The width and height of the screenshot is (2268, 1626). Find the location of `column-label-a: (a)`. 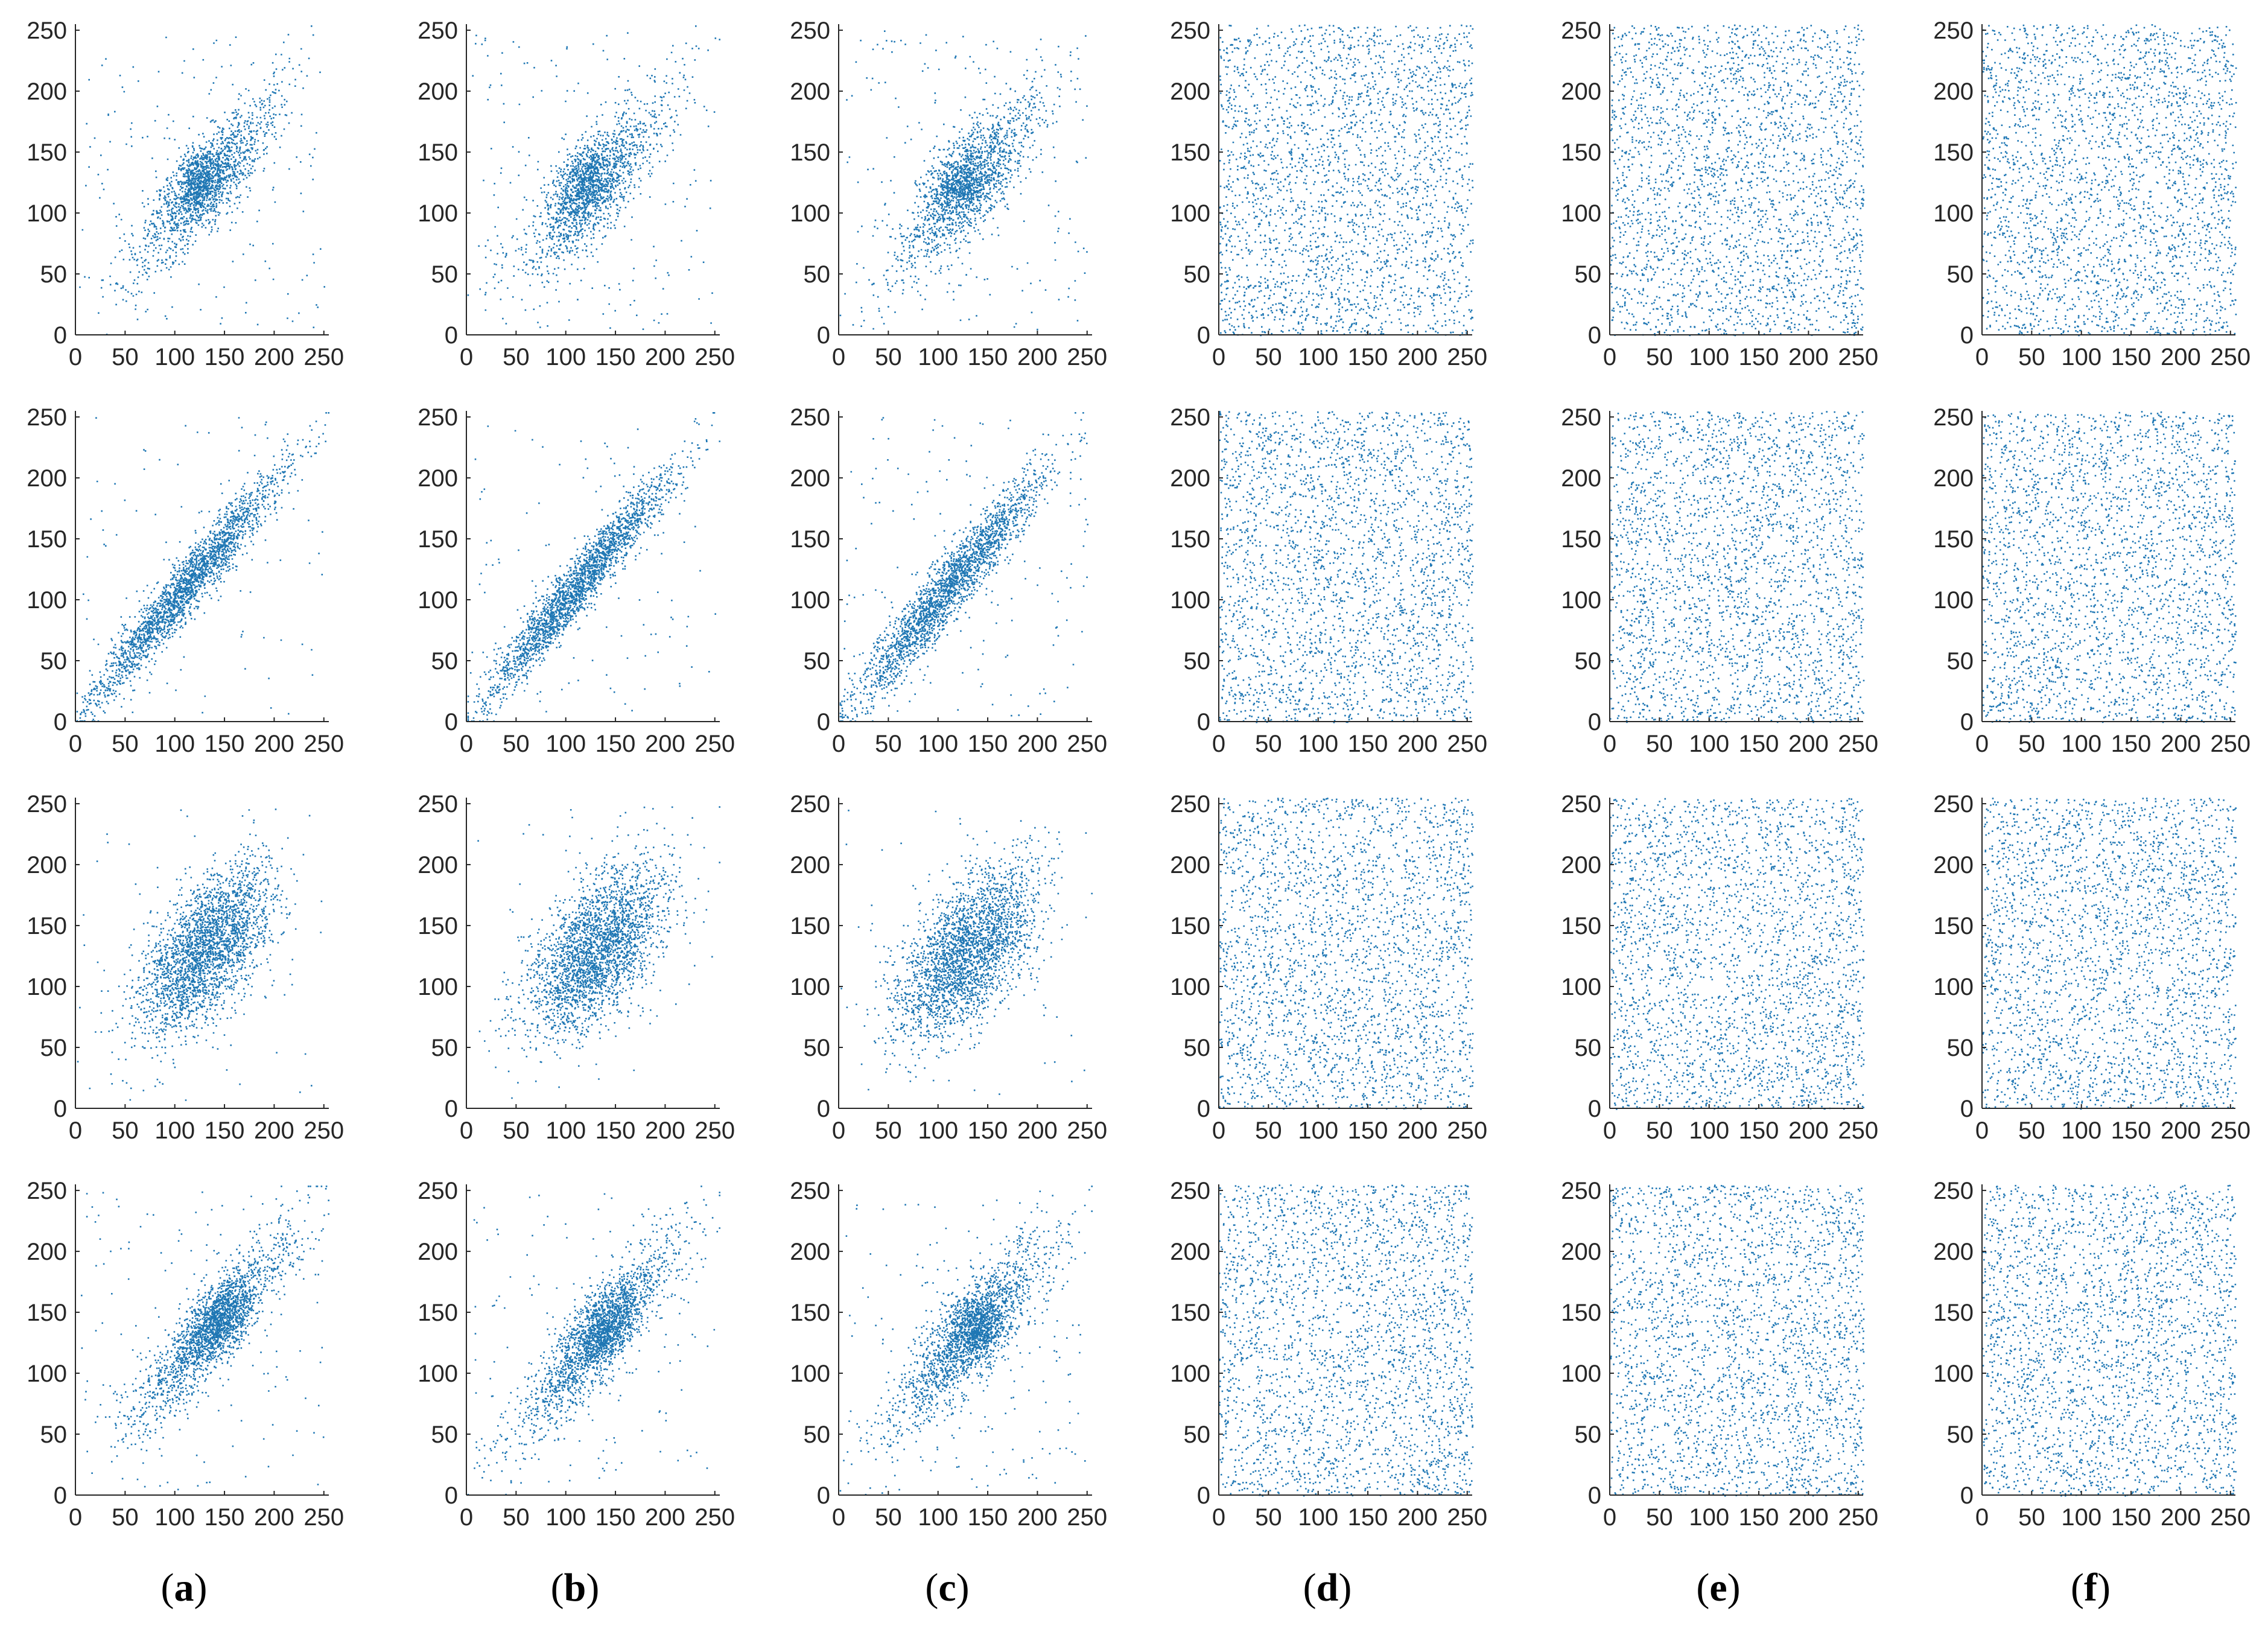

column-label-a: (a) is located at coordinates (185, 1588).